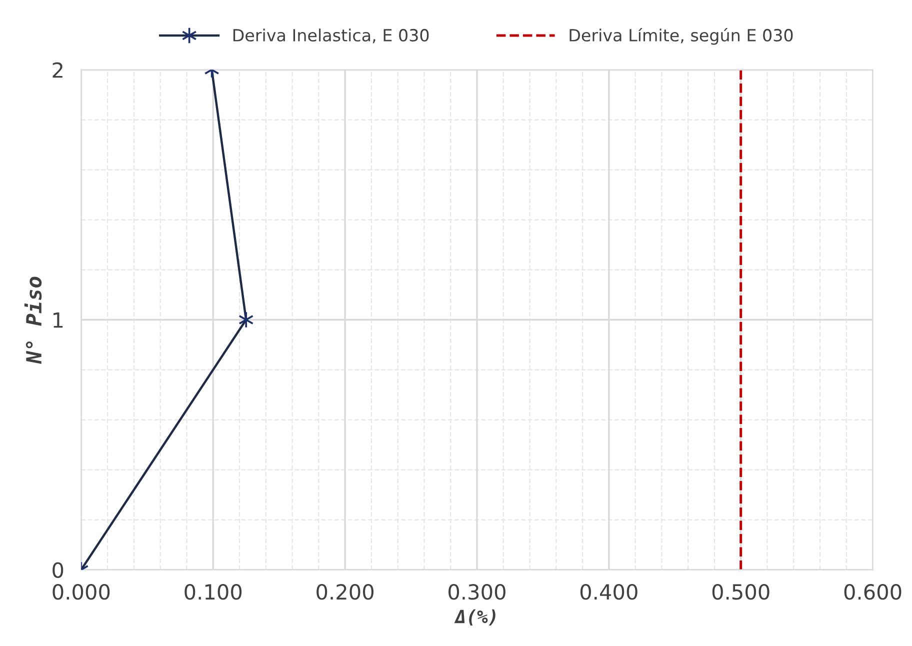 The width and height of the screenshot is (912, 646). Describe the element at coordinates (609, 592) in the screenshot. I see `x-tick-label: 0.400` at that location.